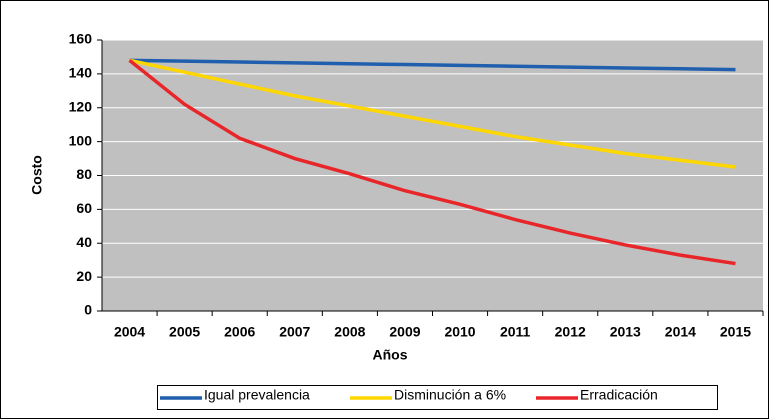  I want to click on y-tick-label: 140, so click(81, 73).